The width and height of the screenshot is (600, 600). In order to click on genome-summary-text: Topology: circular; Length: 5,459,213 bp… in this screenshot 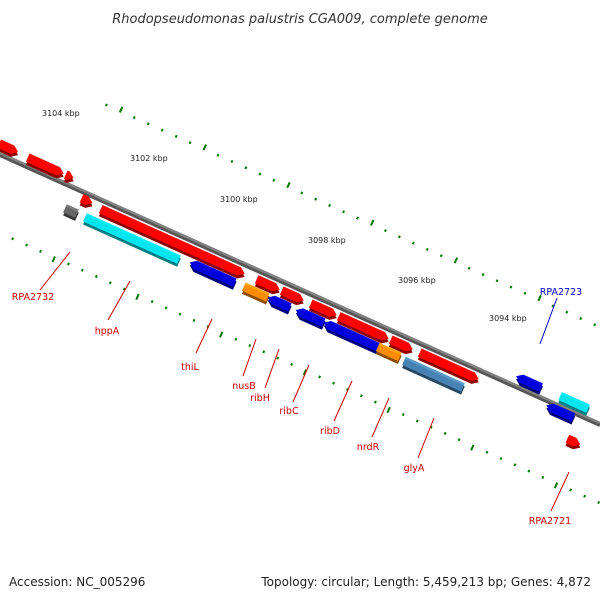, I will do `click(425, 582)`.